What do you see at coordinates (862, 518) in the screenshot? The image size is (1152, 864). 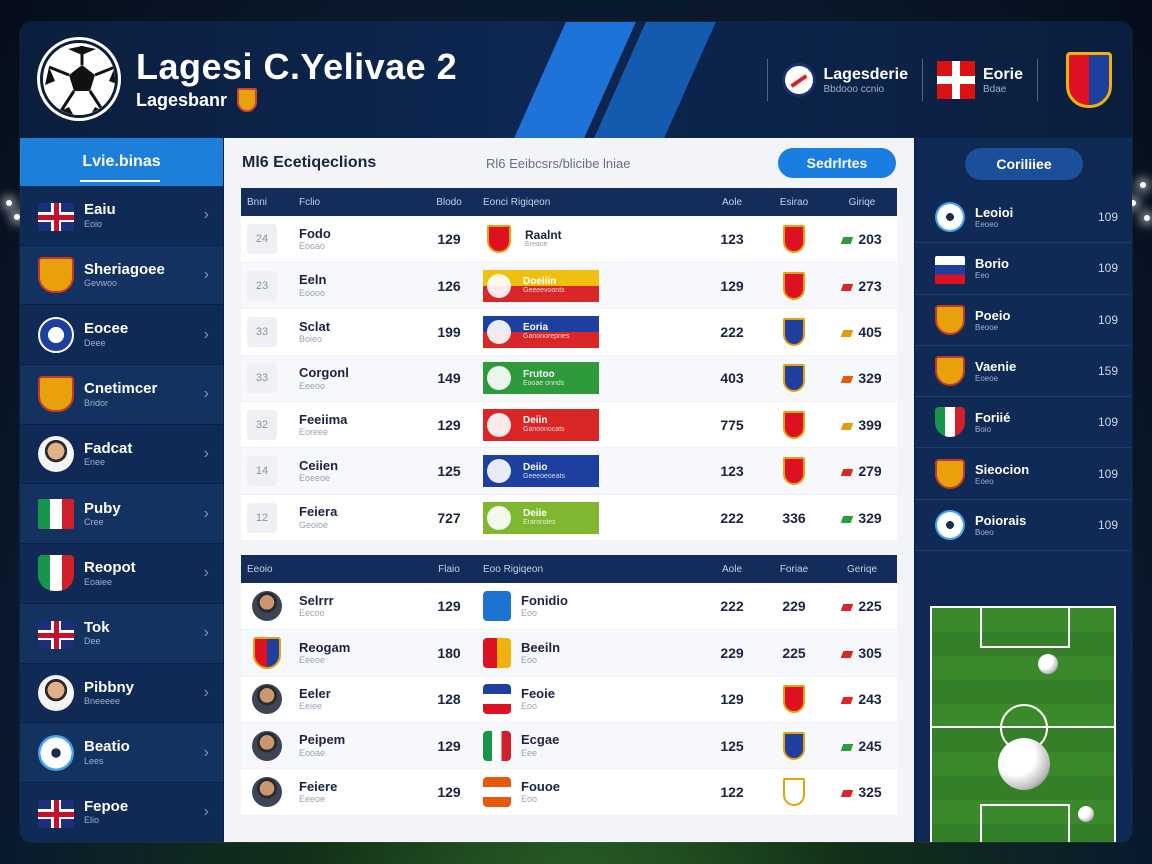 I see `points-cell: 329` at bounding box center [862, 518].